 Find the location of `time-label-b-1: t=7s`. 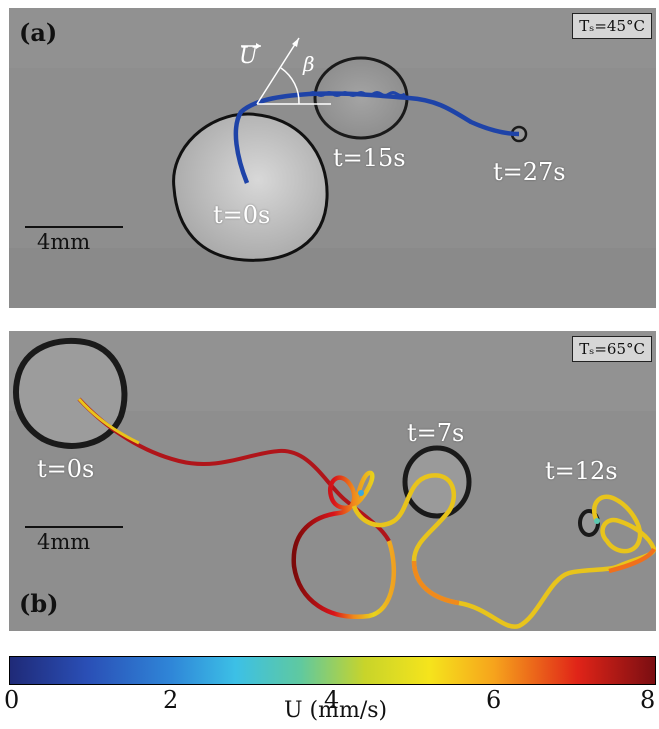

time-label-b-1: t=7s is located at coordinates (436, 433).